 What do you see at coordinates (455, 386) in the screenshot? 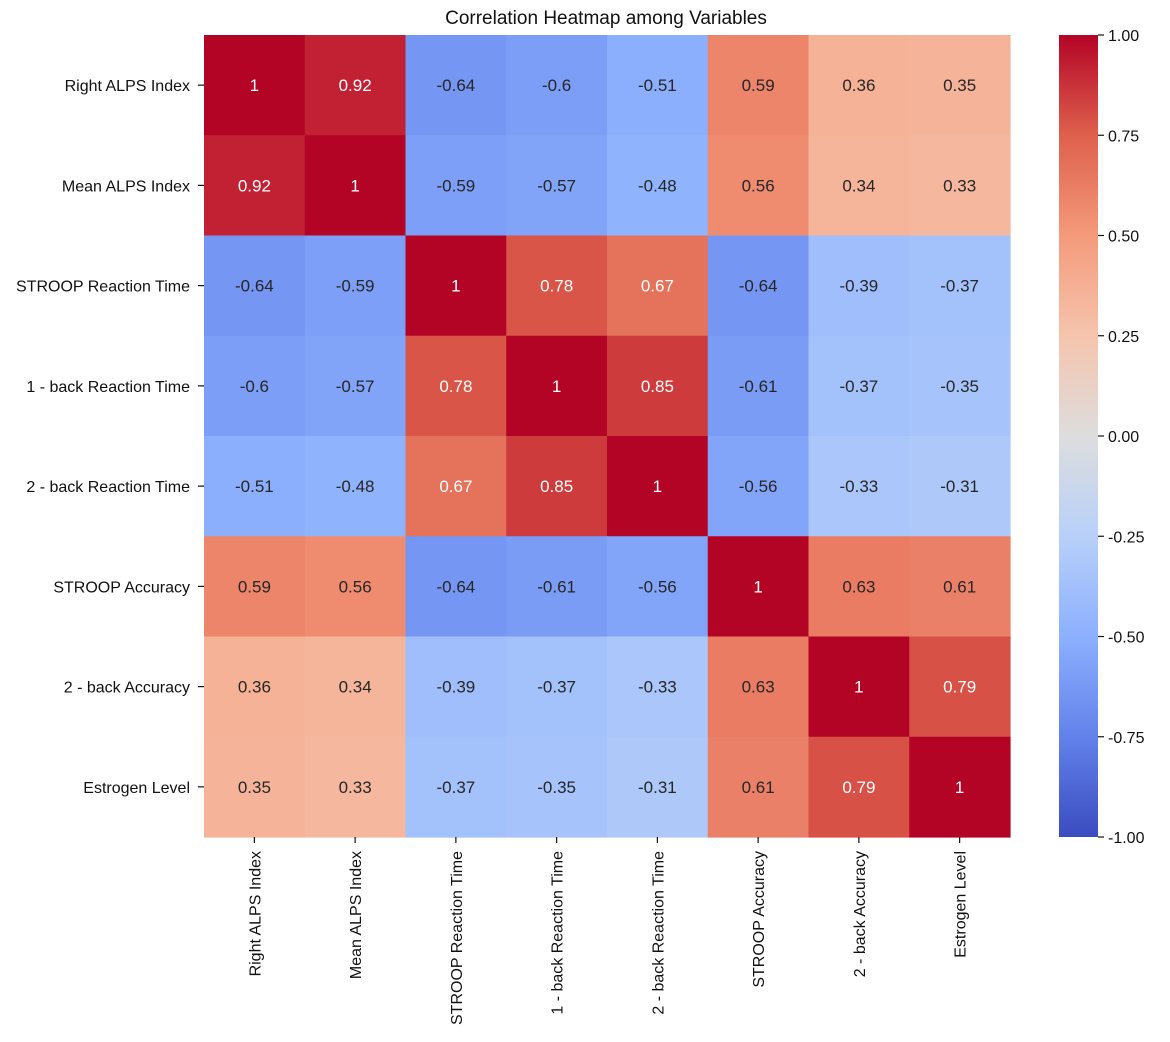
I see `cell-value-label: 0.78` at bounding box center [455, 386].